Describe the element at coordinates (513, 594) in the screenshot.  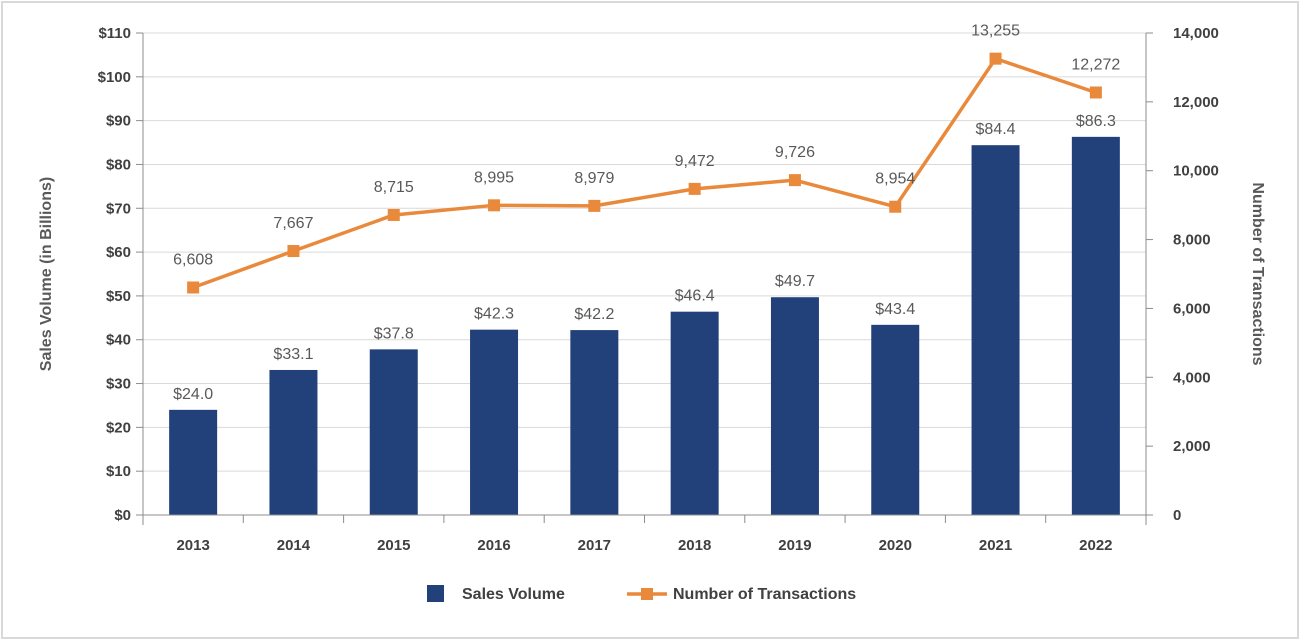
I see `legend-bar-label: Sales Volume` at that location.